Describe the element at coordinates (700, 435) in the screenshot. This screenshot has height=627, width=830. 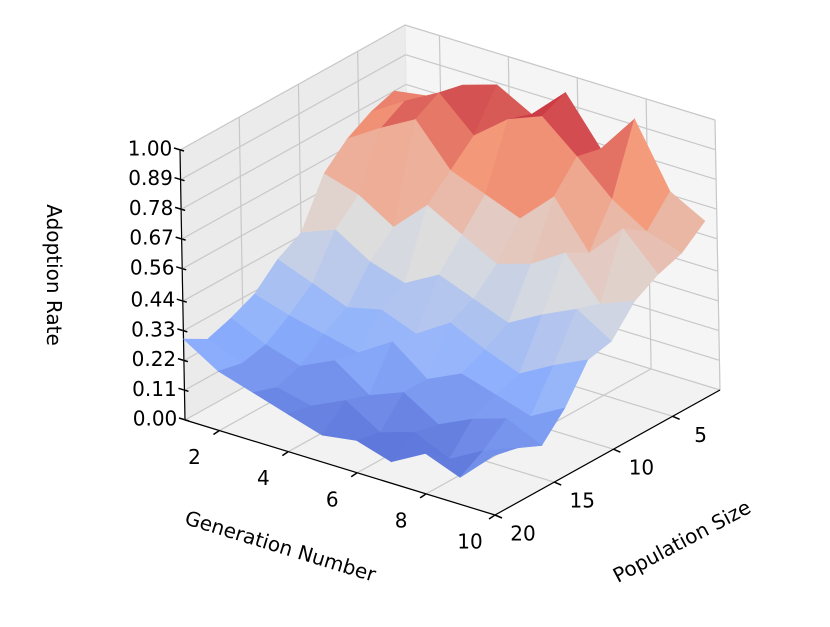
I see `y-tick-label: 5` at that location.